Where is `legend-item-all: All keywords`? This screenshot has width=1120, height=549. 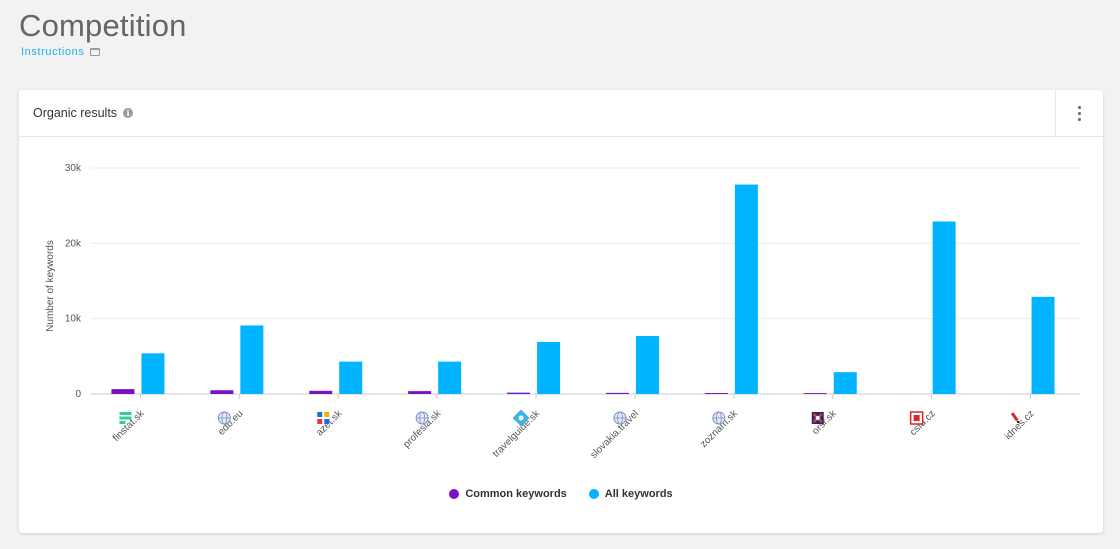 legend-item-all: All keywords is located at coordinates (630, 494).